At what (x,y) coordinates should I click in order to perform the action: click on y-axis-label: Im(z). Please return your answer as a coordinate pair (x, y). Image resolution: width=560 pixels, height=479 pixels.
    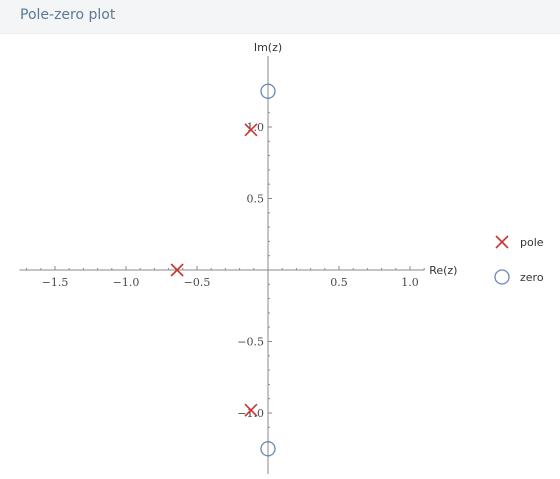
    Looking at the image, I should click on (268, 47).